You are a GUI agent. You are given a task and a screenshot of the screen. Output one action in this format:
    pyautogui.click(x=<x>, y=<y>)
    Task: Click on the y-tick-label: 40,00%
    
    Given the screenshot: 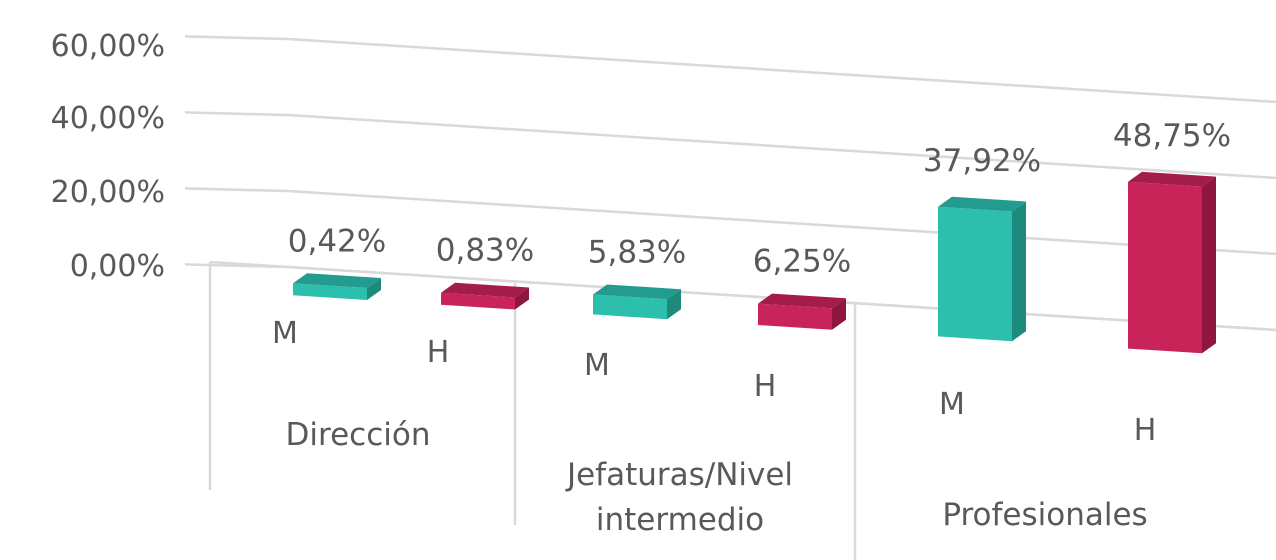 What is the action you would take?
    pyautogui.click(x=108, y=118)
    